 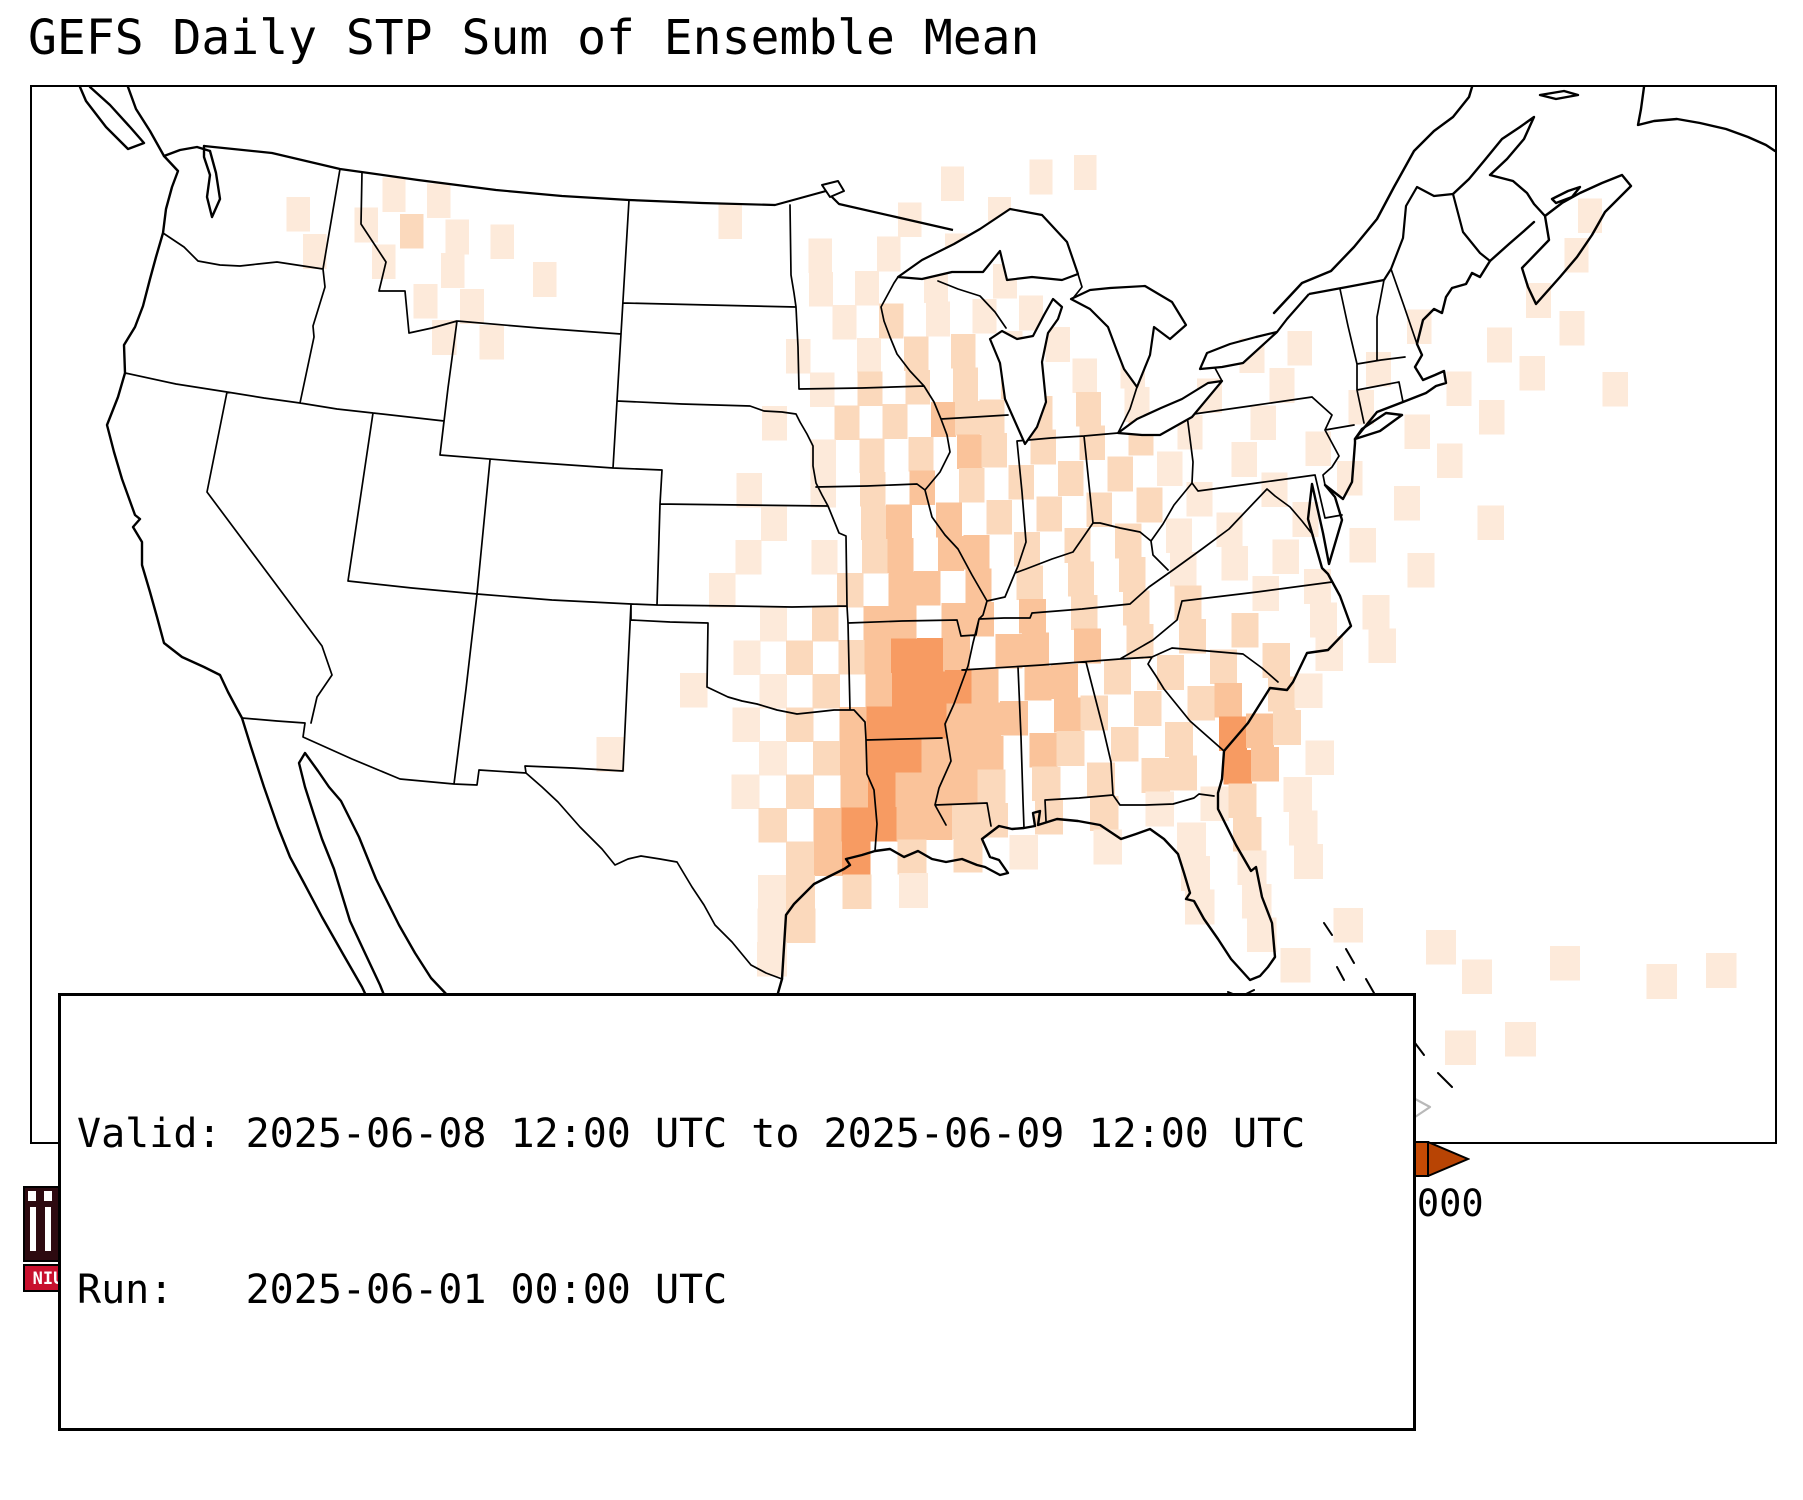 I want to click on lake-huron, so click(x=1128, y=336).